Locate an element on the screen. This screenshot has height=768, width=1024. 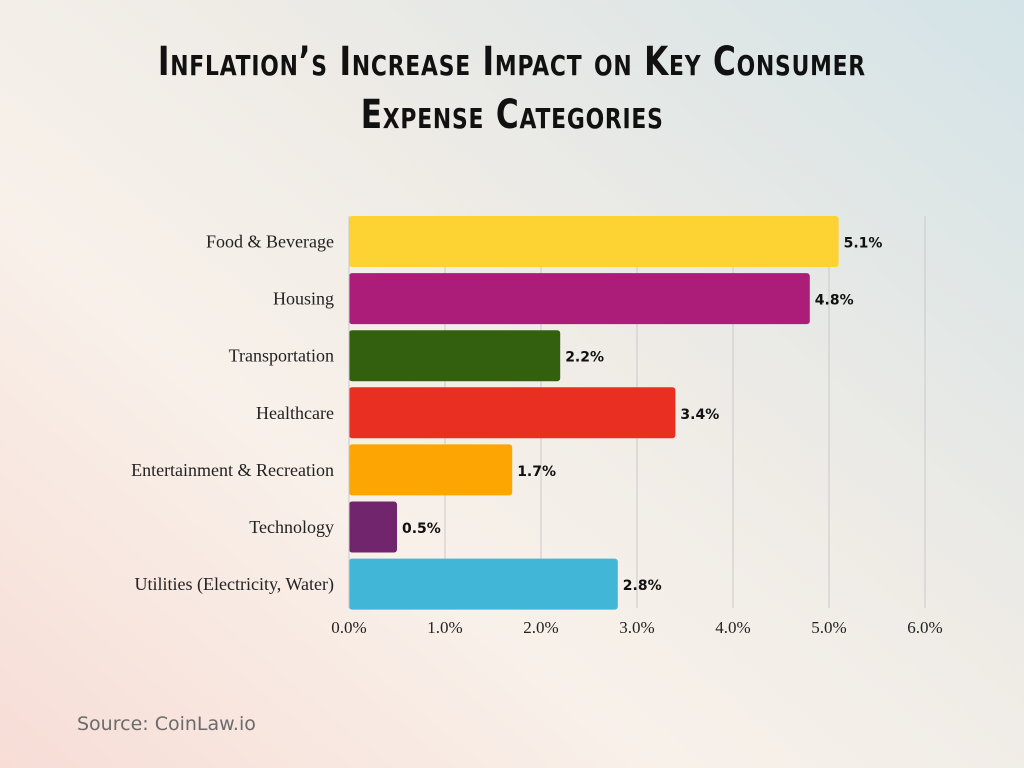
data-label: 4.8% is located at coordinates (834, 301).